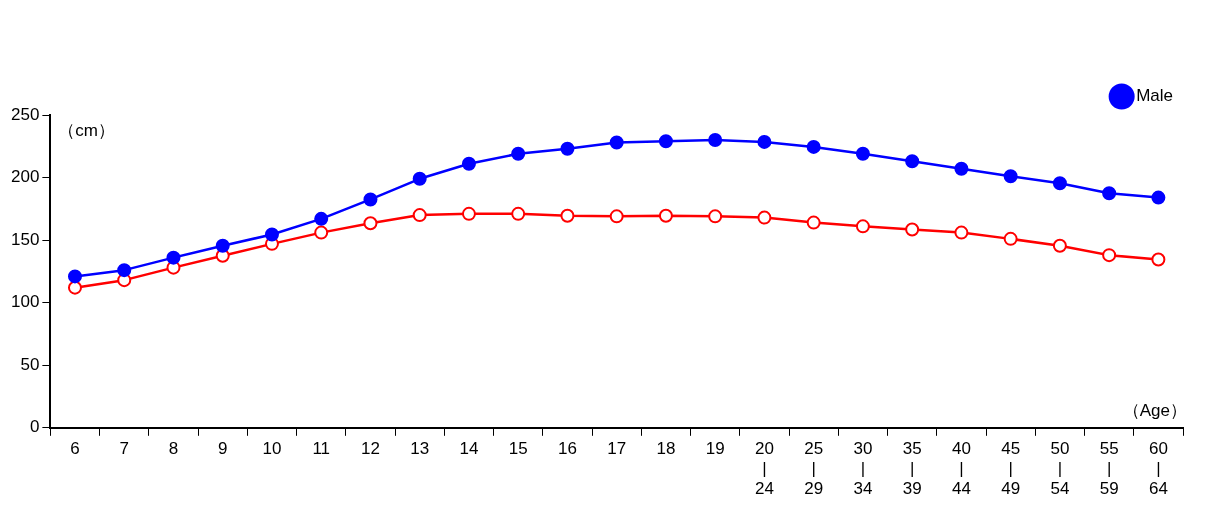  What do you see at coordinates (222, 448) in the screenshot?
I see `x-tick-label: 9` at bounding box center [222, 448].